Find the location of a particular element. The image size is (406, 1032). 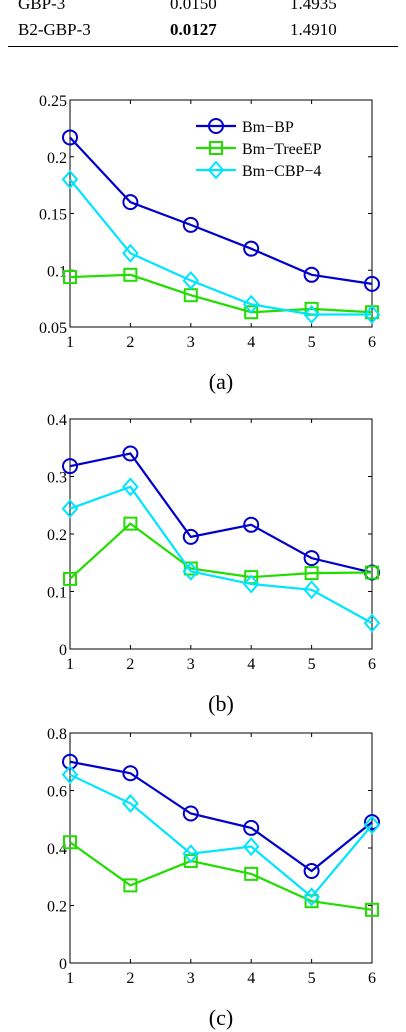

table-row: GBP-3 0.0150 1.4935 is located at coordinates (203, 8).